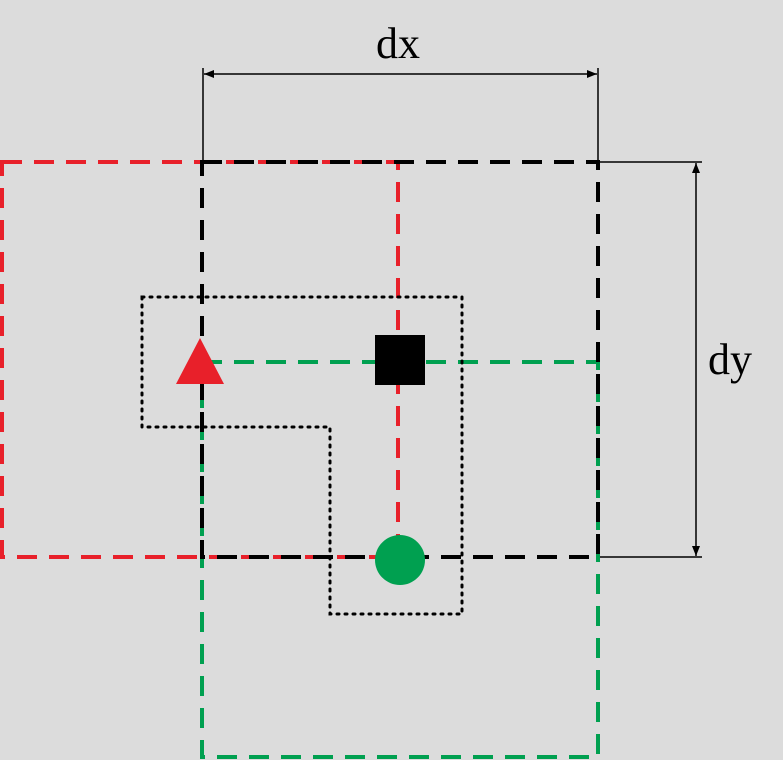 The height and width of the screenshot is (760, 783). I want to click on dy-label: dy, so click(730, 359).